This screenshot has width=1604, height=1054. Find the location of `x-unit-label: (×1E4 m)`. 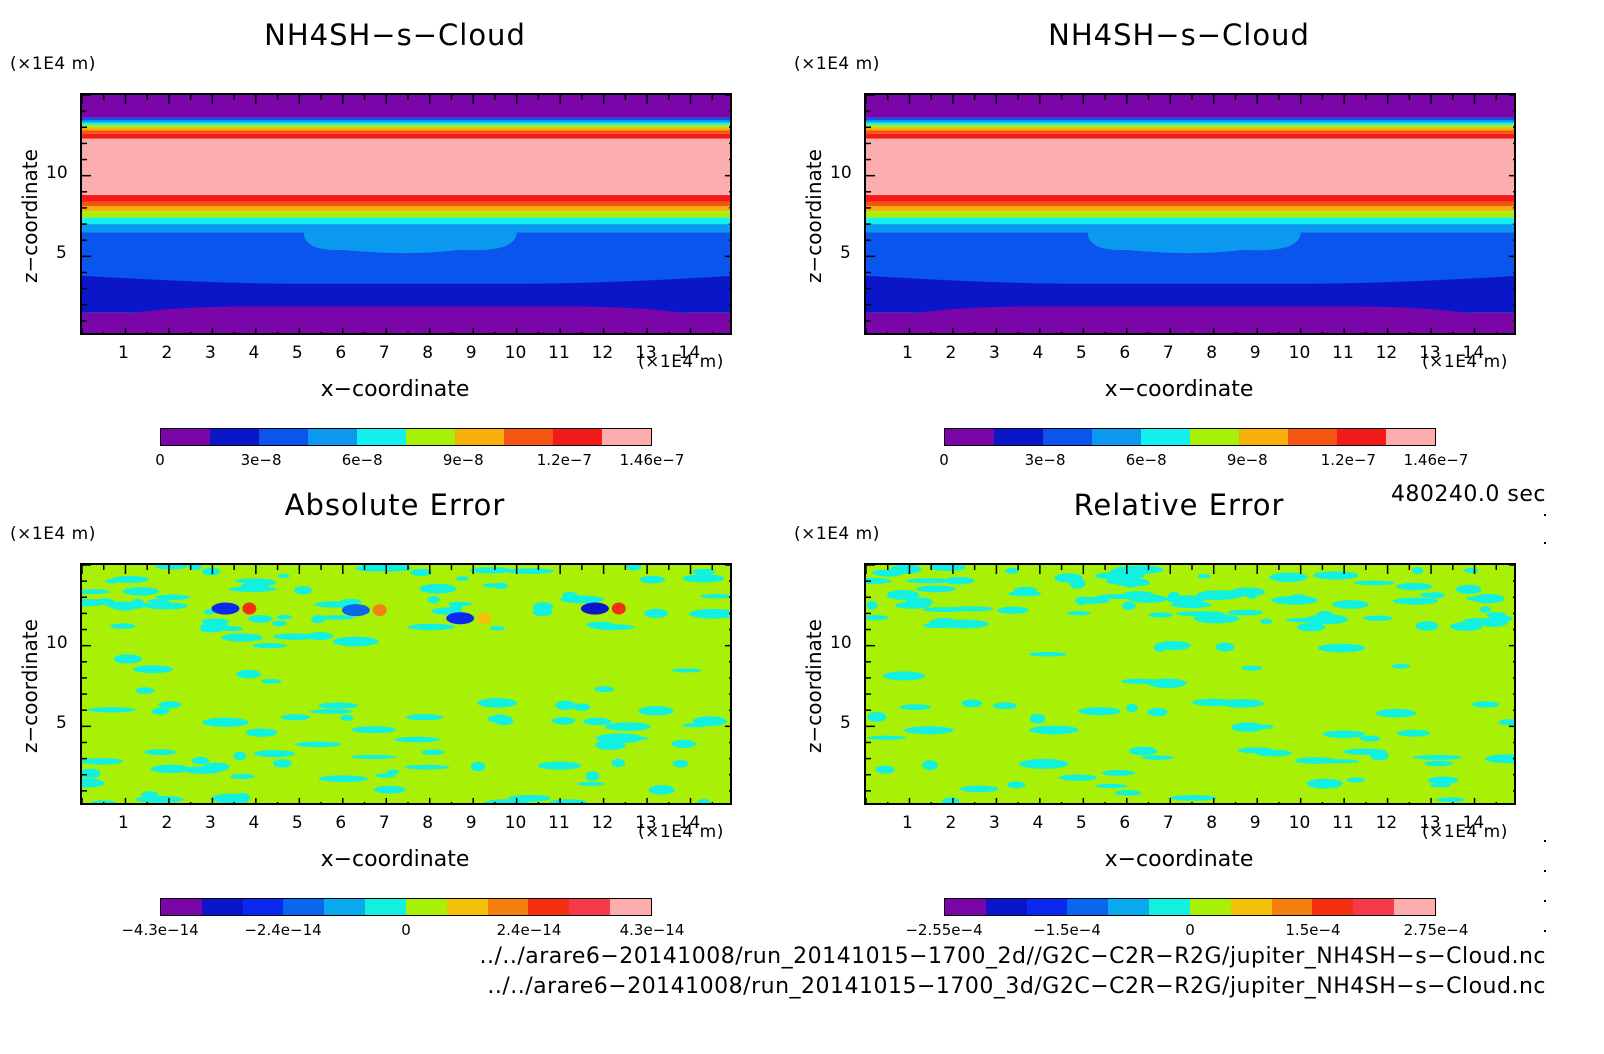

x-unit-label: (×1E4 m) is located at coordinates (1465, 362).